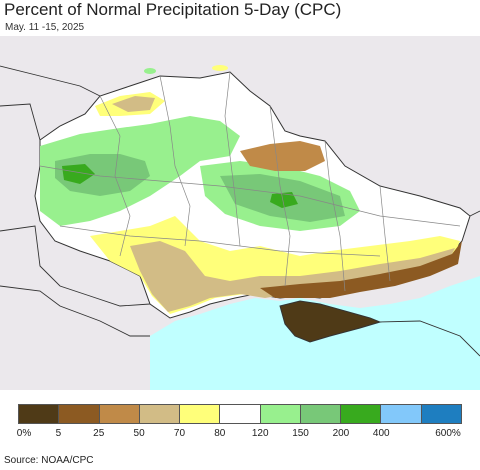 The image size is (480, 470). What do you see at coordinates (45, 27) in the screenshot?
I see `date-range: May. 11 -15, 2025` at bounding box center [45, 27].